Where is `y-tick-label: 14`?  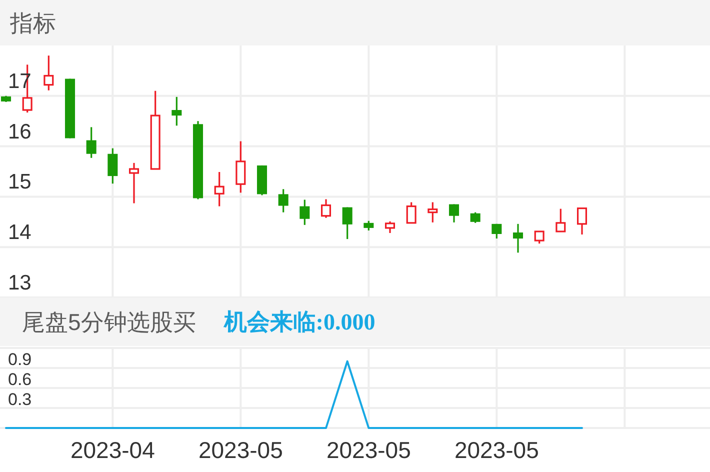 y-tick-label: 14 is located at coordinates (20, 232).